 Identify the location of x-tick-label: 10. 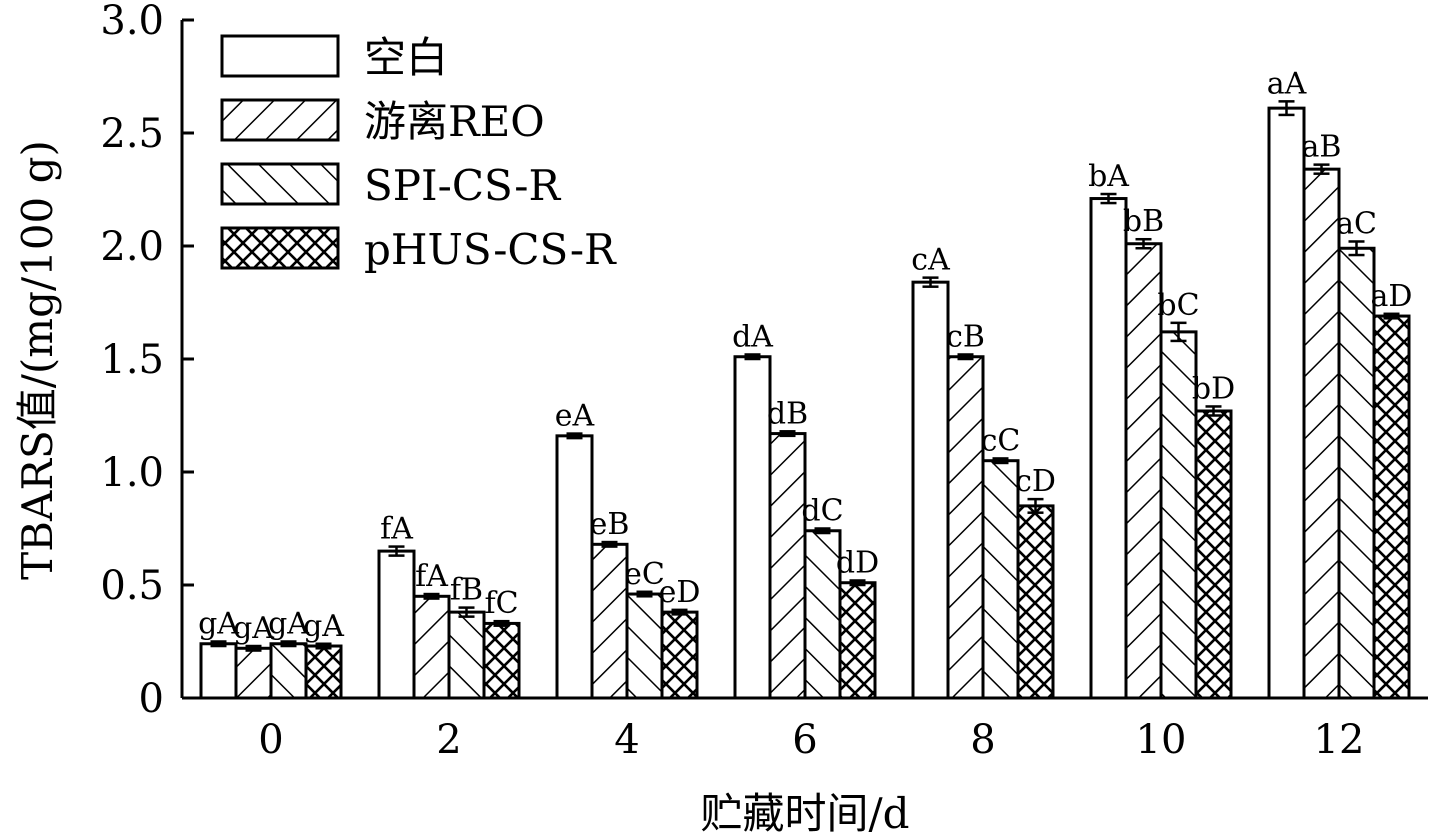
(1161, 740).